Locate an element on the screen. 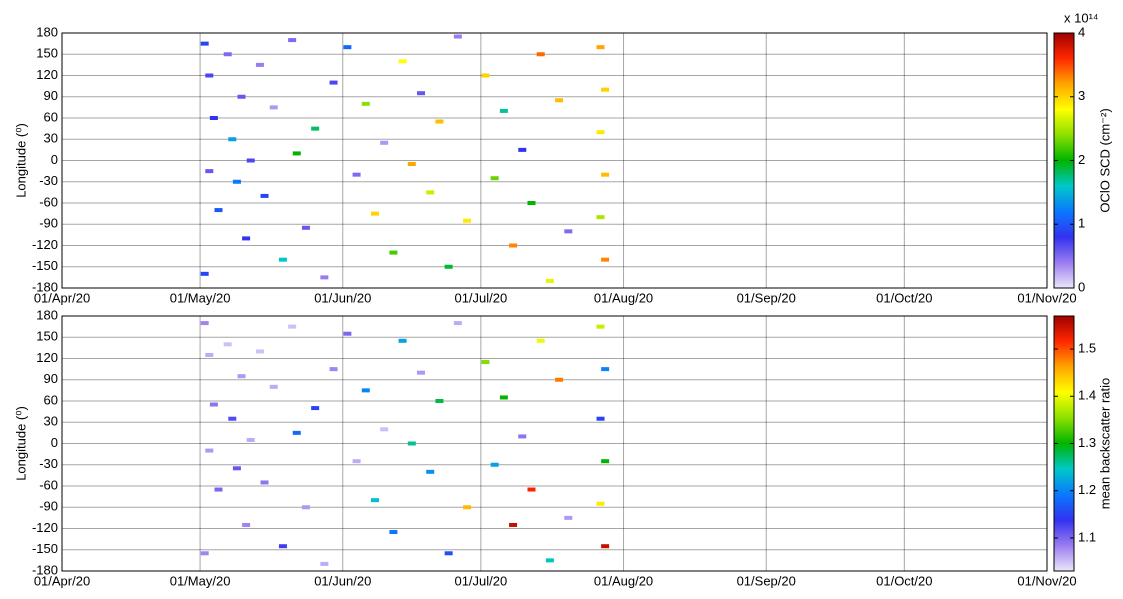 The height and width of the screenshot is (599, 1123). y-tick-label: -180 is located at coordinates (45, 569).